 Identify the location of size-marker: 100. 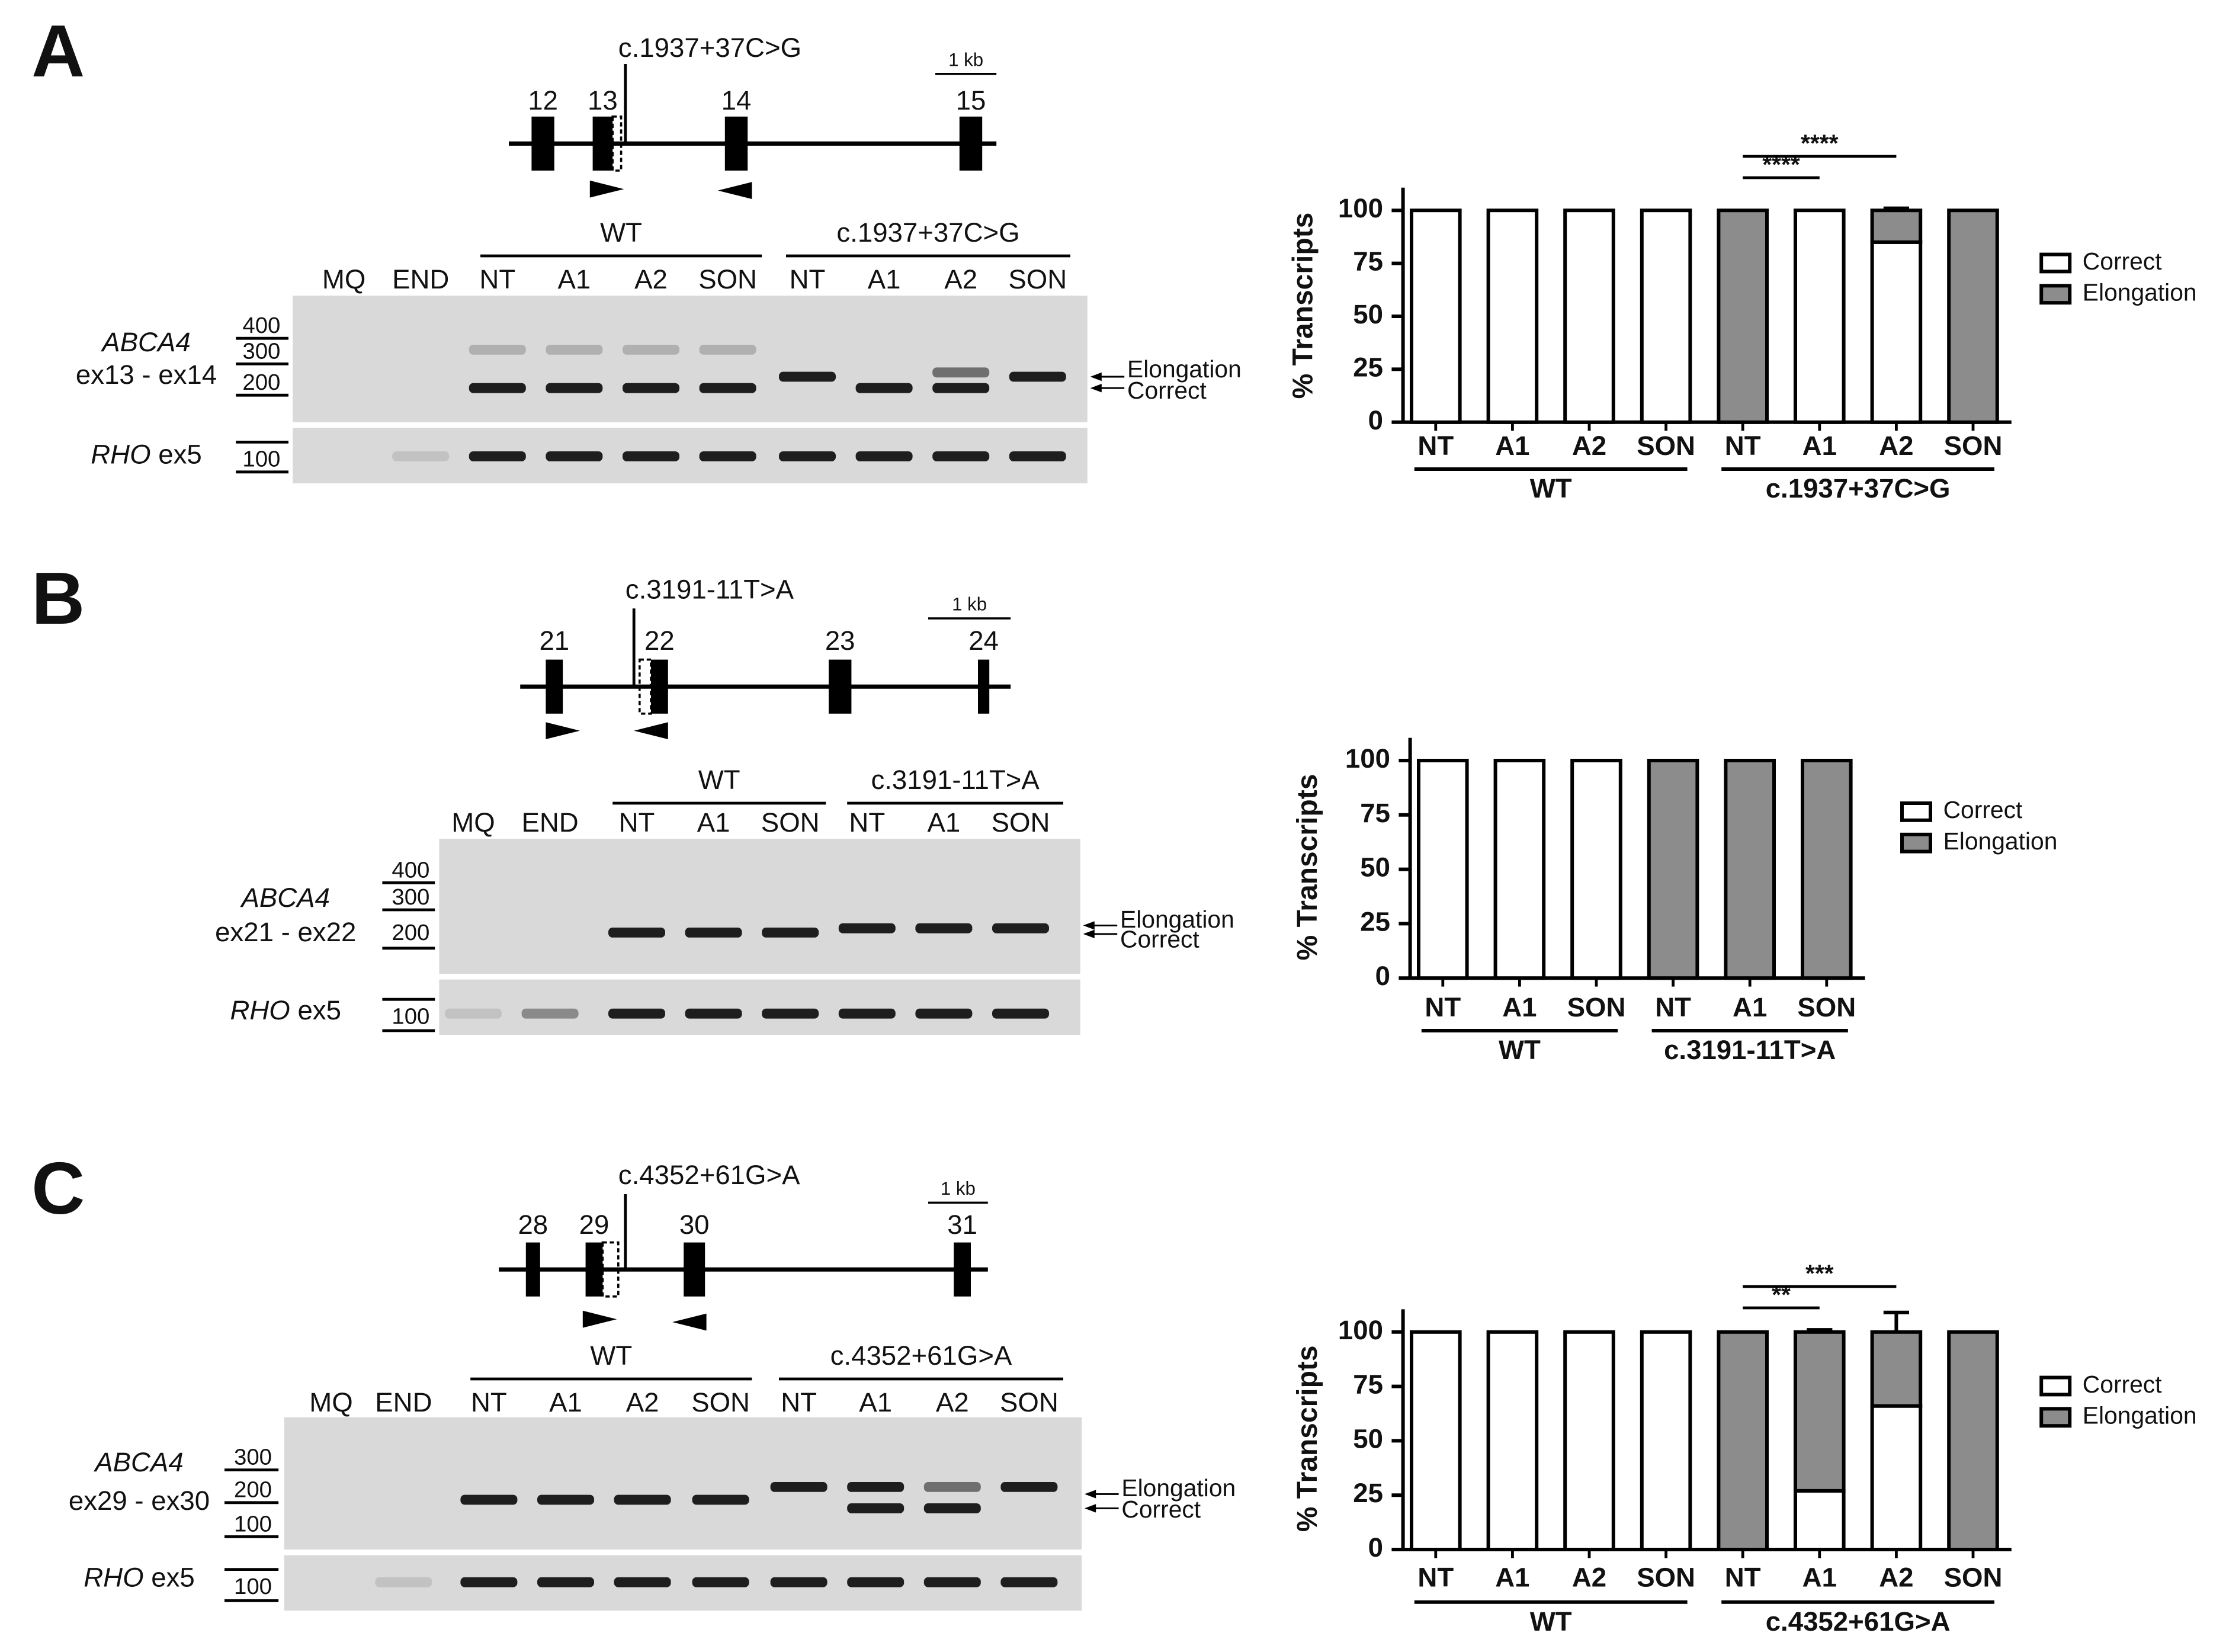
(253, 1523).